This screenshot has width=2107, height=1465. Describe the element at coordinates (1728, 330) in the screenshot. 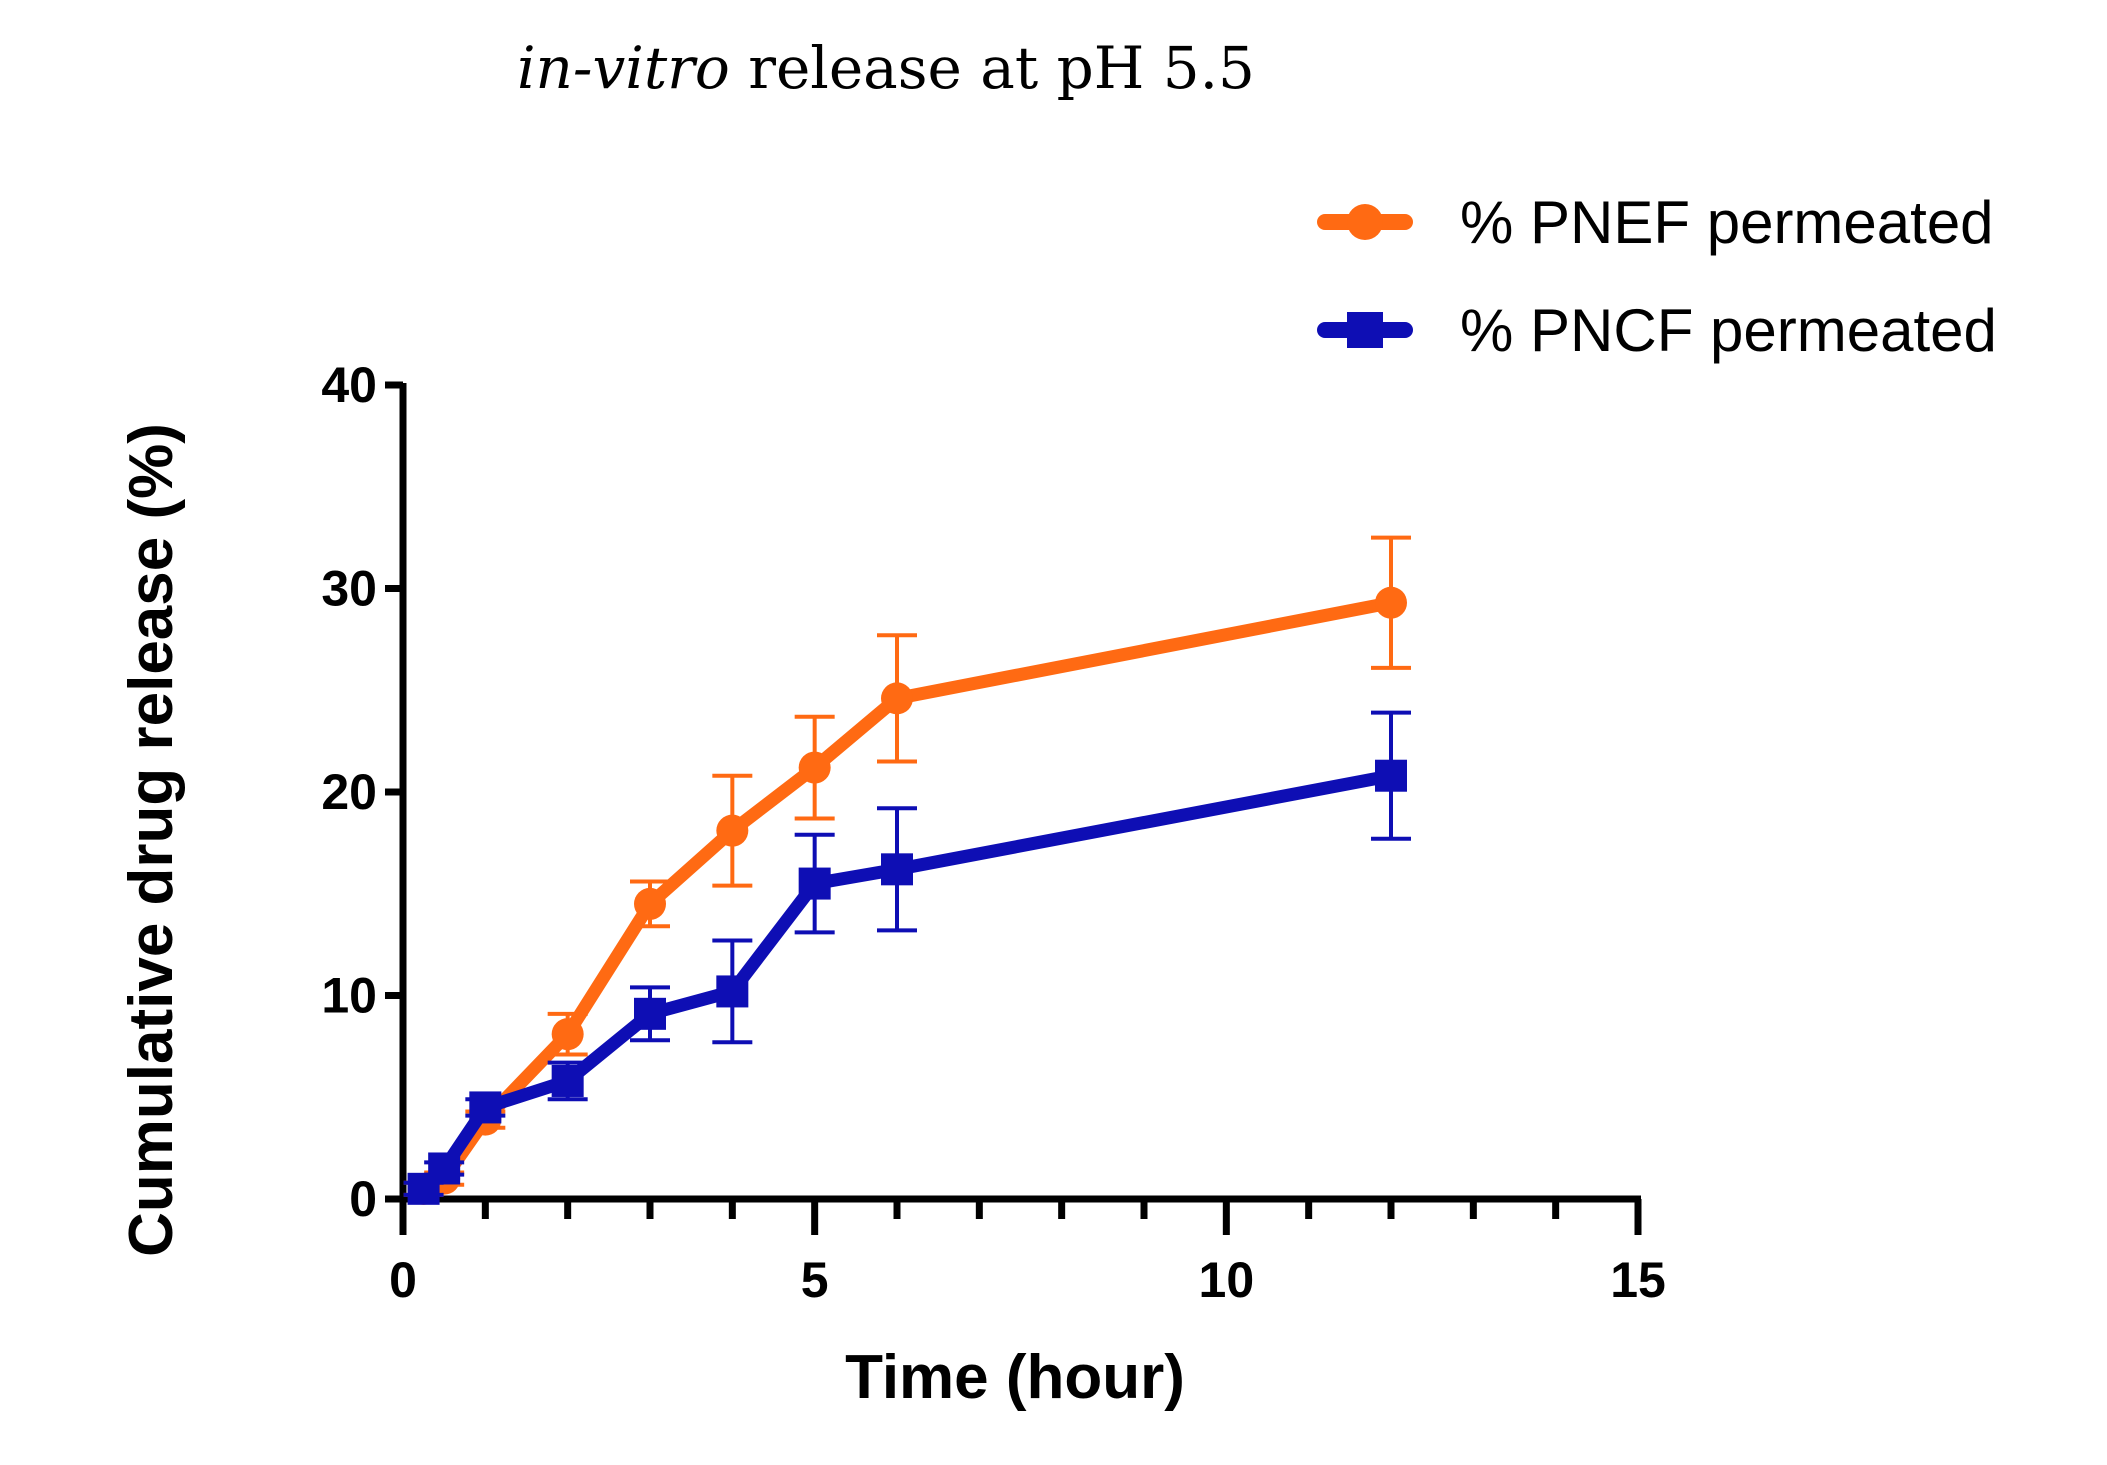

I see `legend-label: % PNCF permeated` at that location.